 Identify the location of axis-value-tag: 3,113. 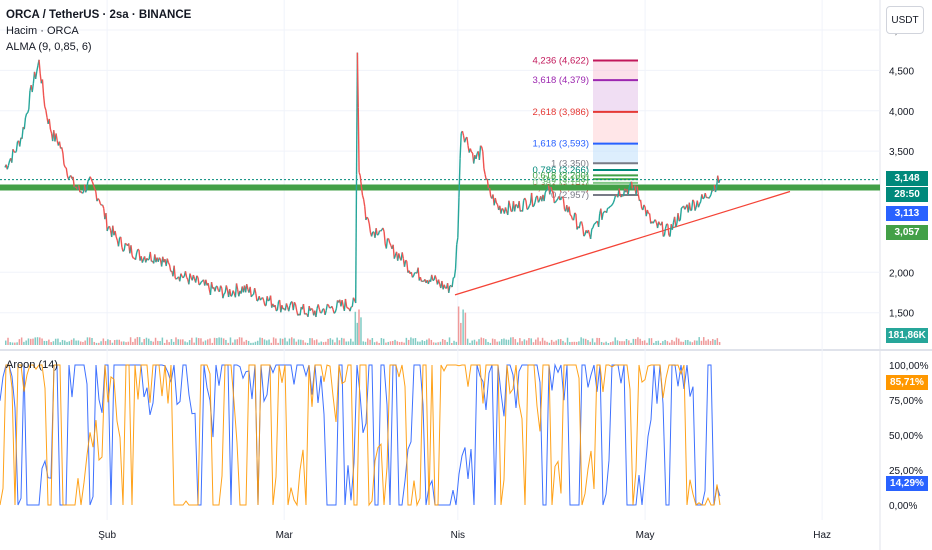
(907, 213).